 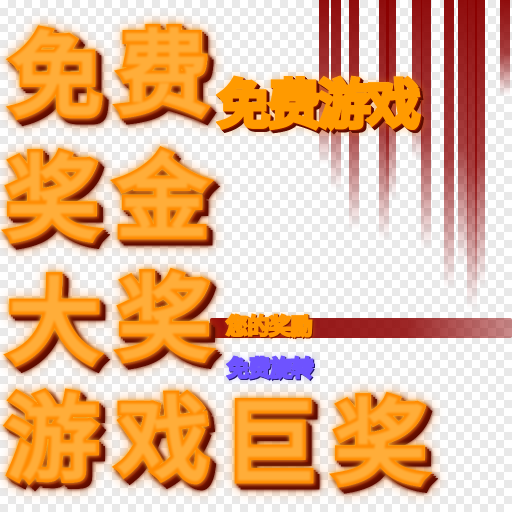 What do you see at coordinates (163, 440) in the screenshot?
I see `glyph-game-2: 戏` at bounding box center [163, 440].